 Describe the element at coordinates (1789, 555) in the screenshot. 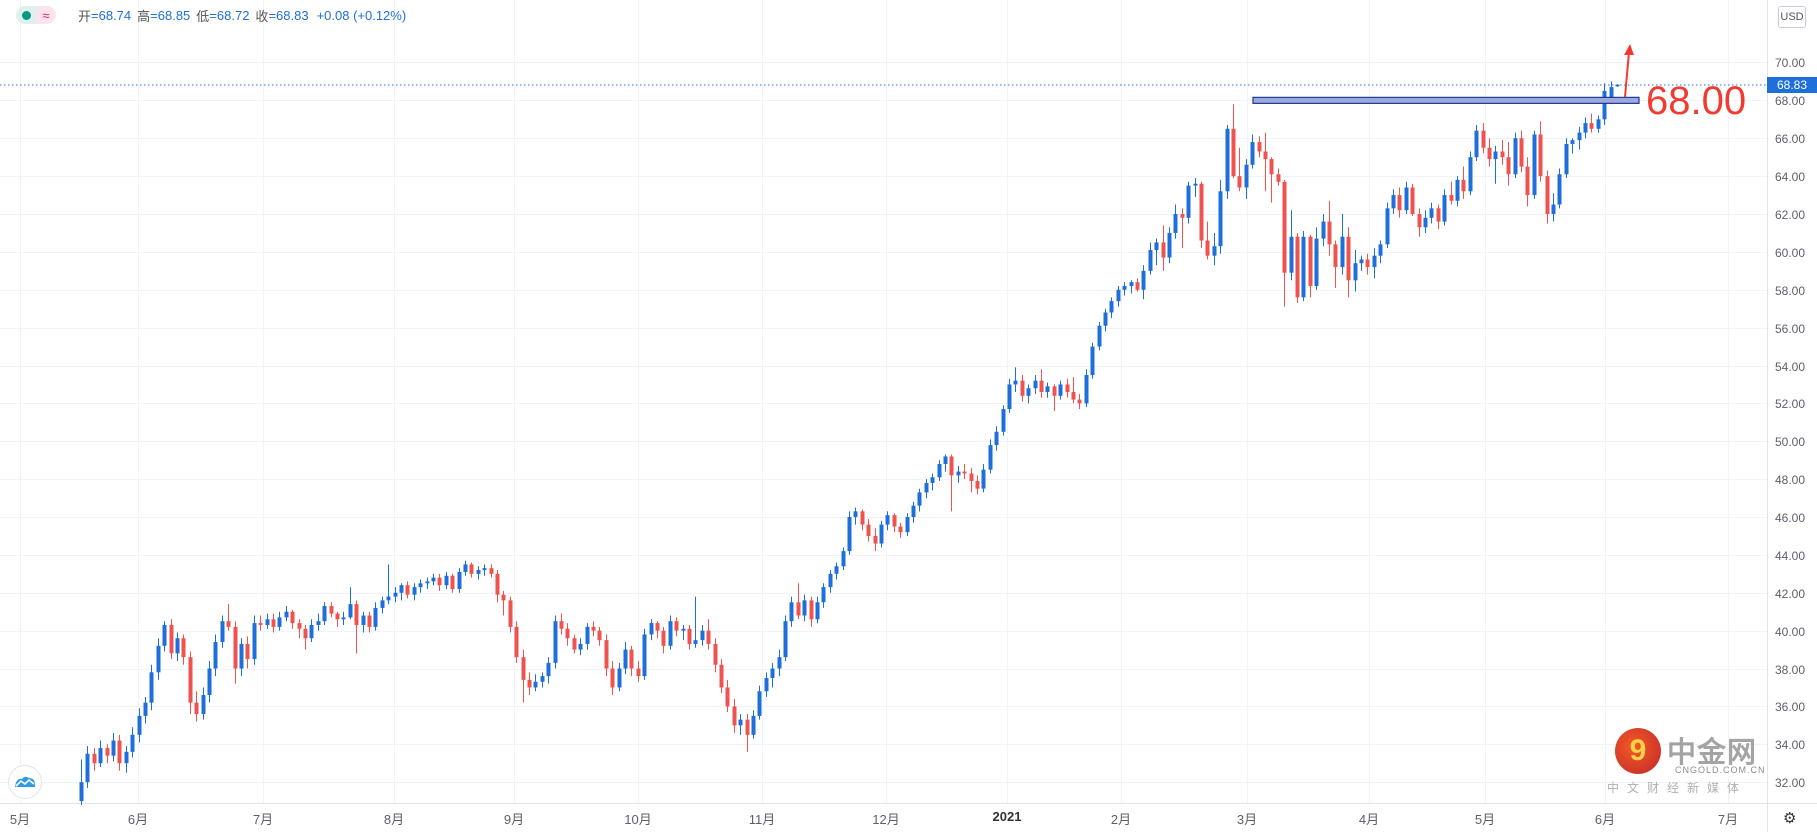

I see `price-tick-label: 44.00` at that location.